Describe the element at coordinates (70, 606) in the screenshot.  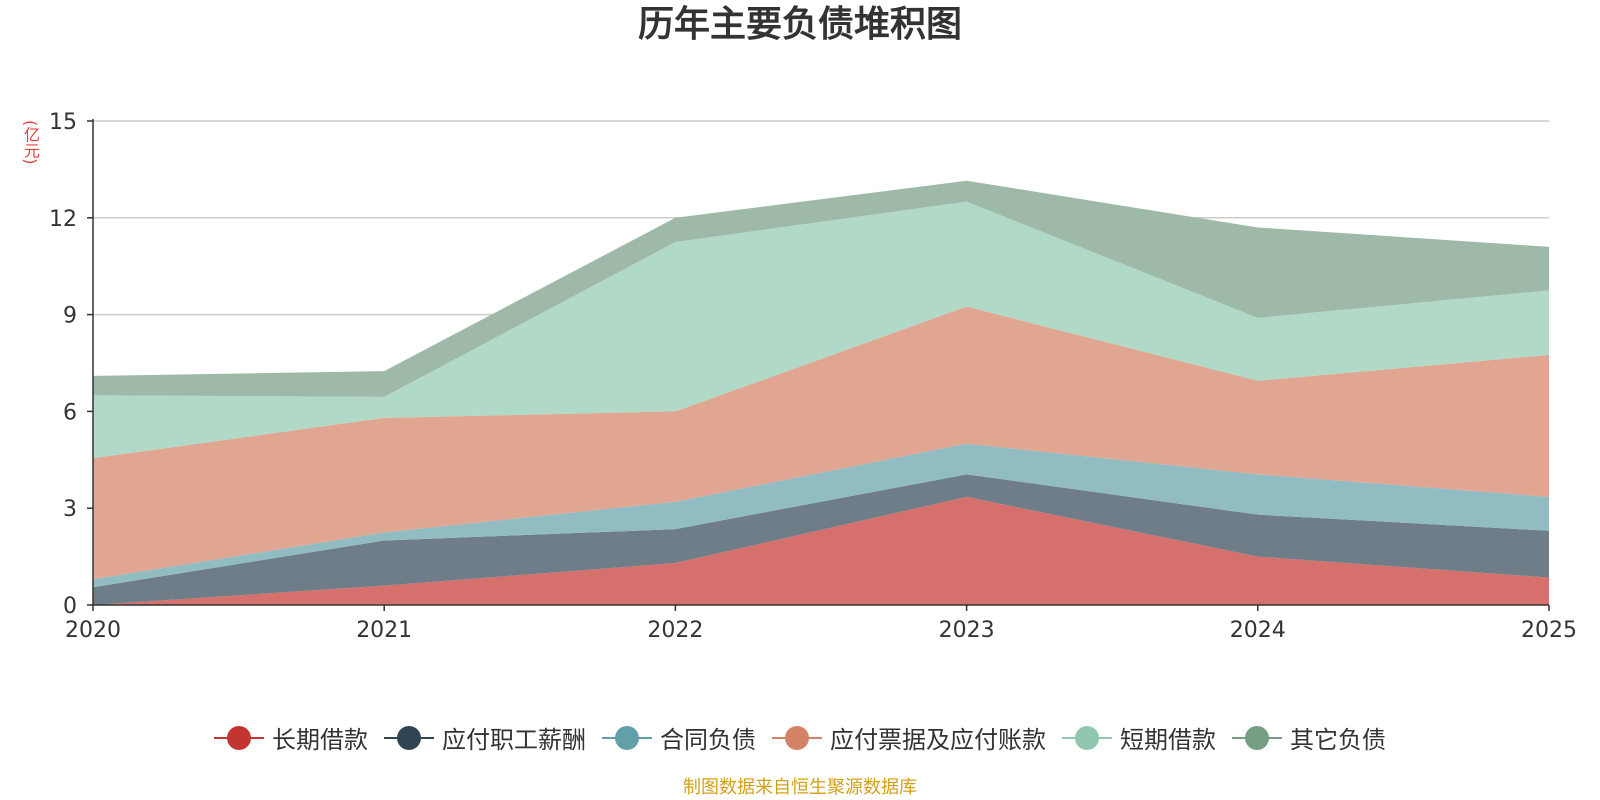
I see `y-tick-label: 0` at that location.